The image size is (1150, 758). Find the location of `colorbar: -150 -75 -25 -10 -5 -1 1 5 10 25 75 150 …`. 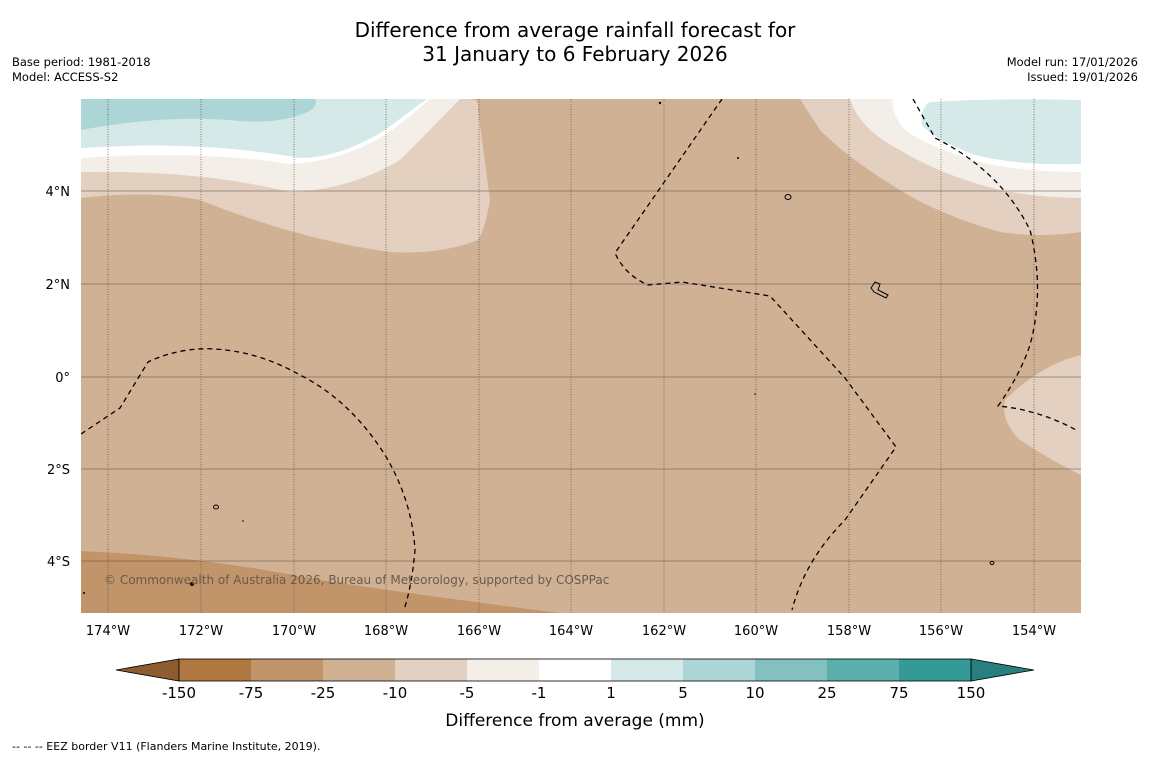

colorbar: -150 -75 -25 -10 -5 -1 1 5 10 25 75 150 … is located at coordinates (575, 694).